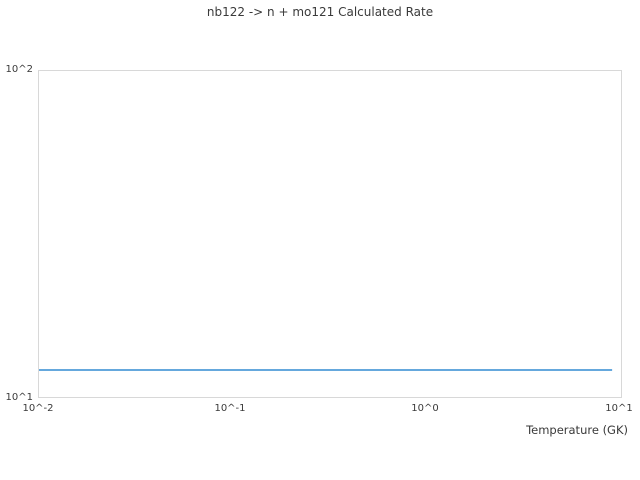  I want to click on x-tick-label-1: 10^0, so click(425, 408).